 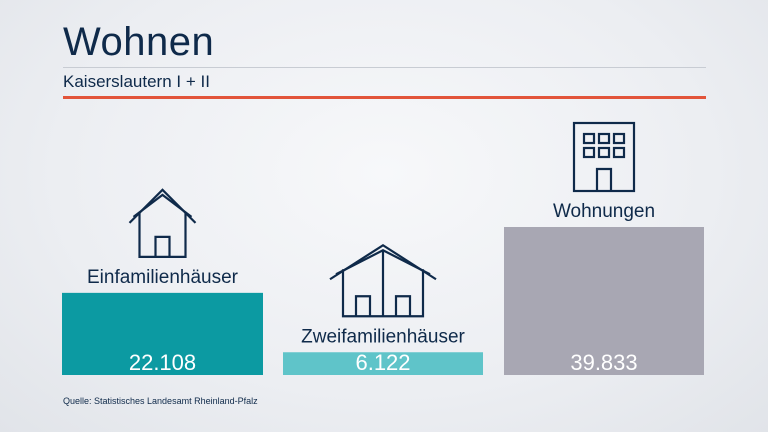 What do you see at coordinates (162, 362) in the screenshot?
I see `data-label-1: 22.108` at bounding box center [162, 362].